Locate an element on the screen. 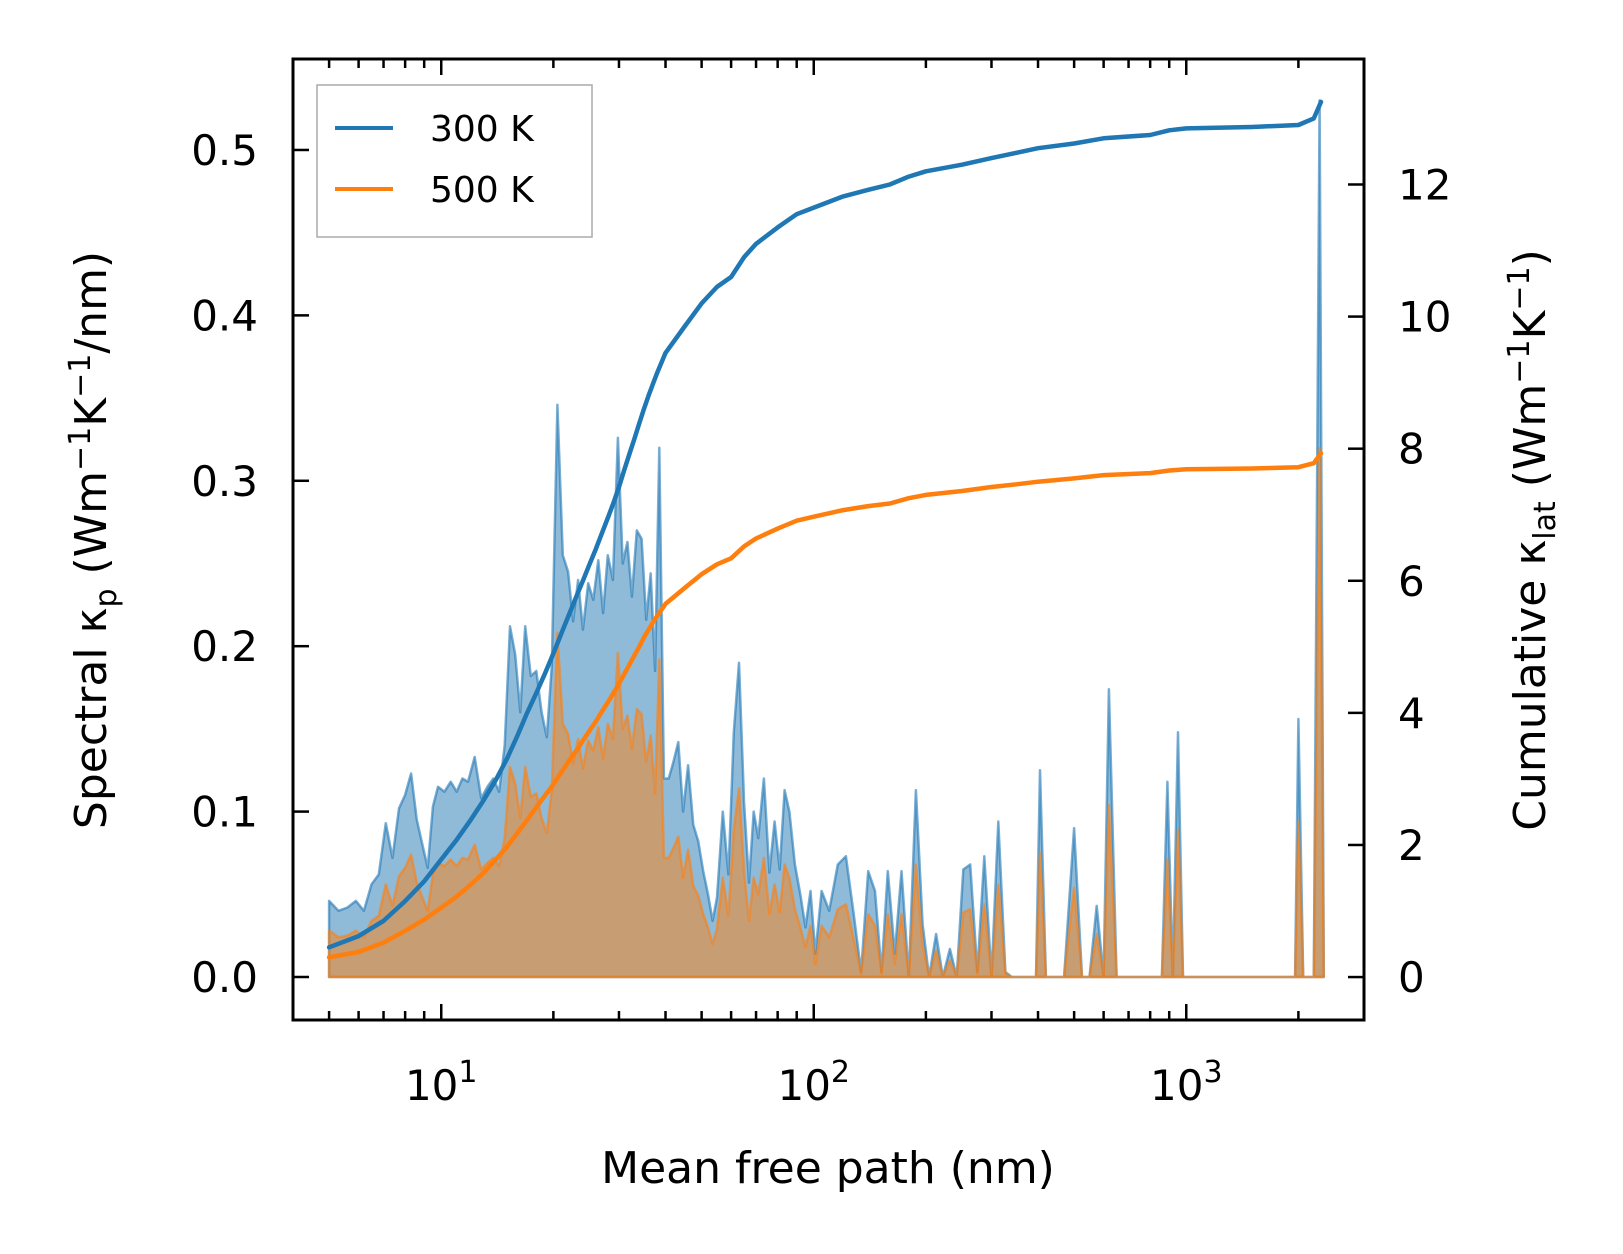 This screenshot has height=1254, width=1623. y-right-tick-label: 0 is located at coordinates (1411, 977).